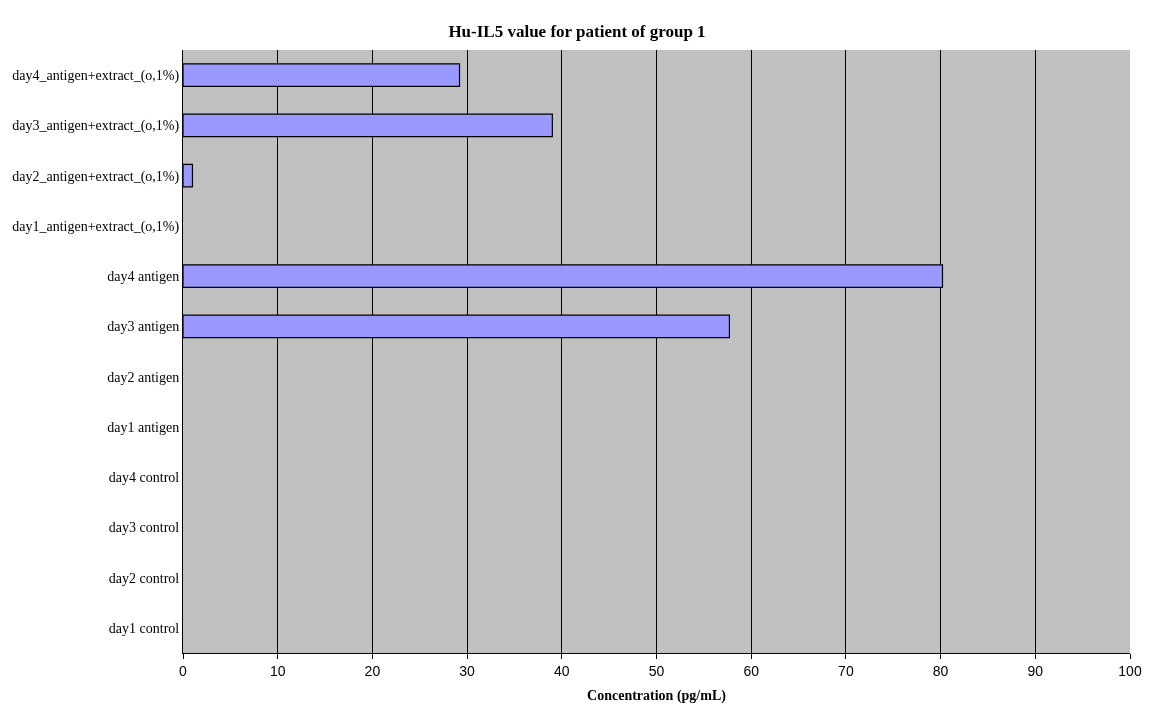 This screenshot has height=713, width=1154. I want to click on x-tick-label: 60, so click(751, 670).